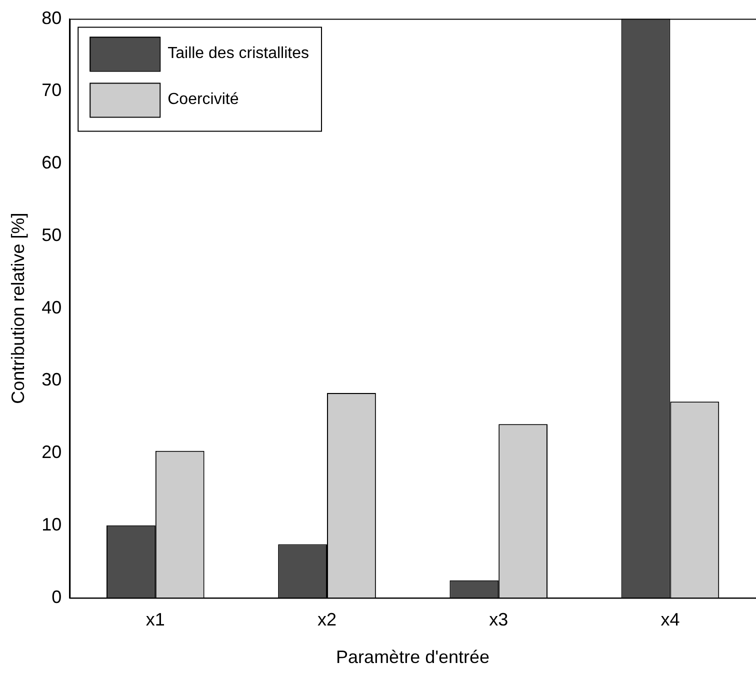  I want to click on y-axis-title: Contribution relative [%], so click(18, 308).